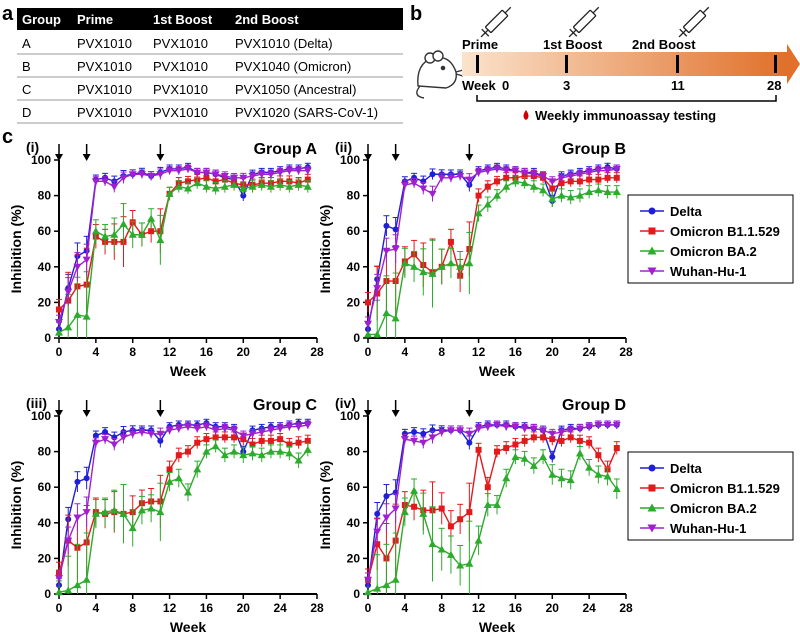  Describe the element at coordinates (26, 112) in the screenshot. I see `table-cell: D` at that location.